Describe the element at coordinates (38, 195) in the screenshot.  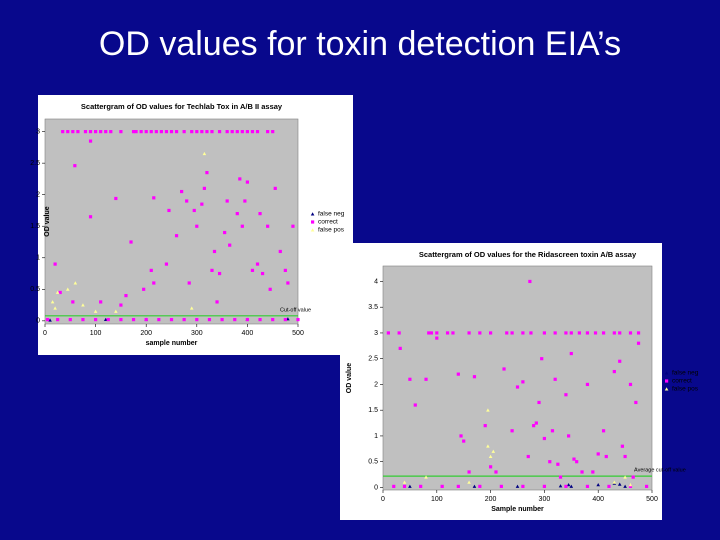
I see `y-tick-label: 2` at that location.